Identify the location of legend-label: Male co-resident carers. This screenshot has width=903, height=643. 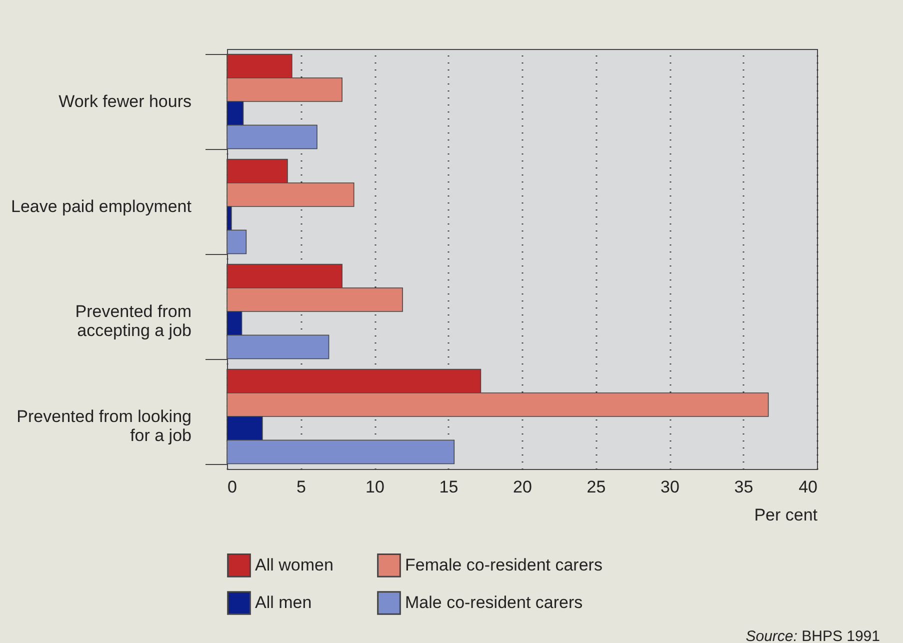
(494, 602).